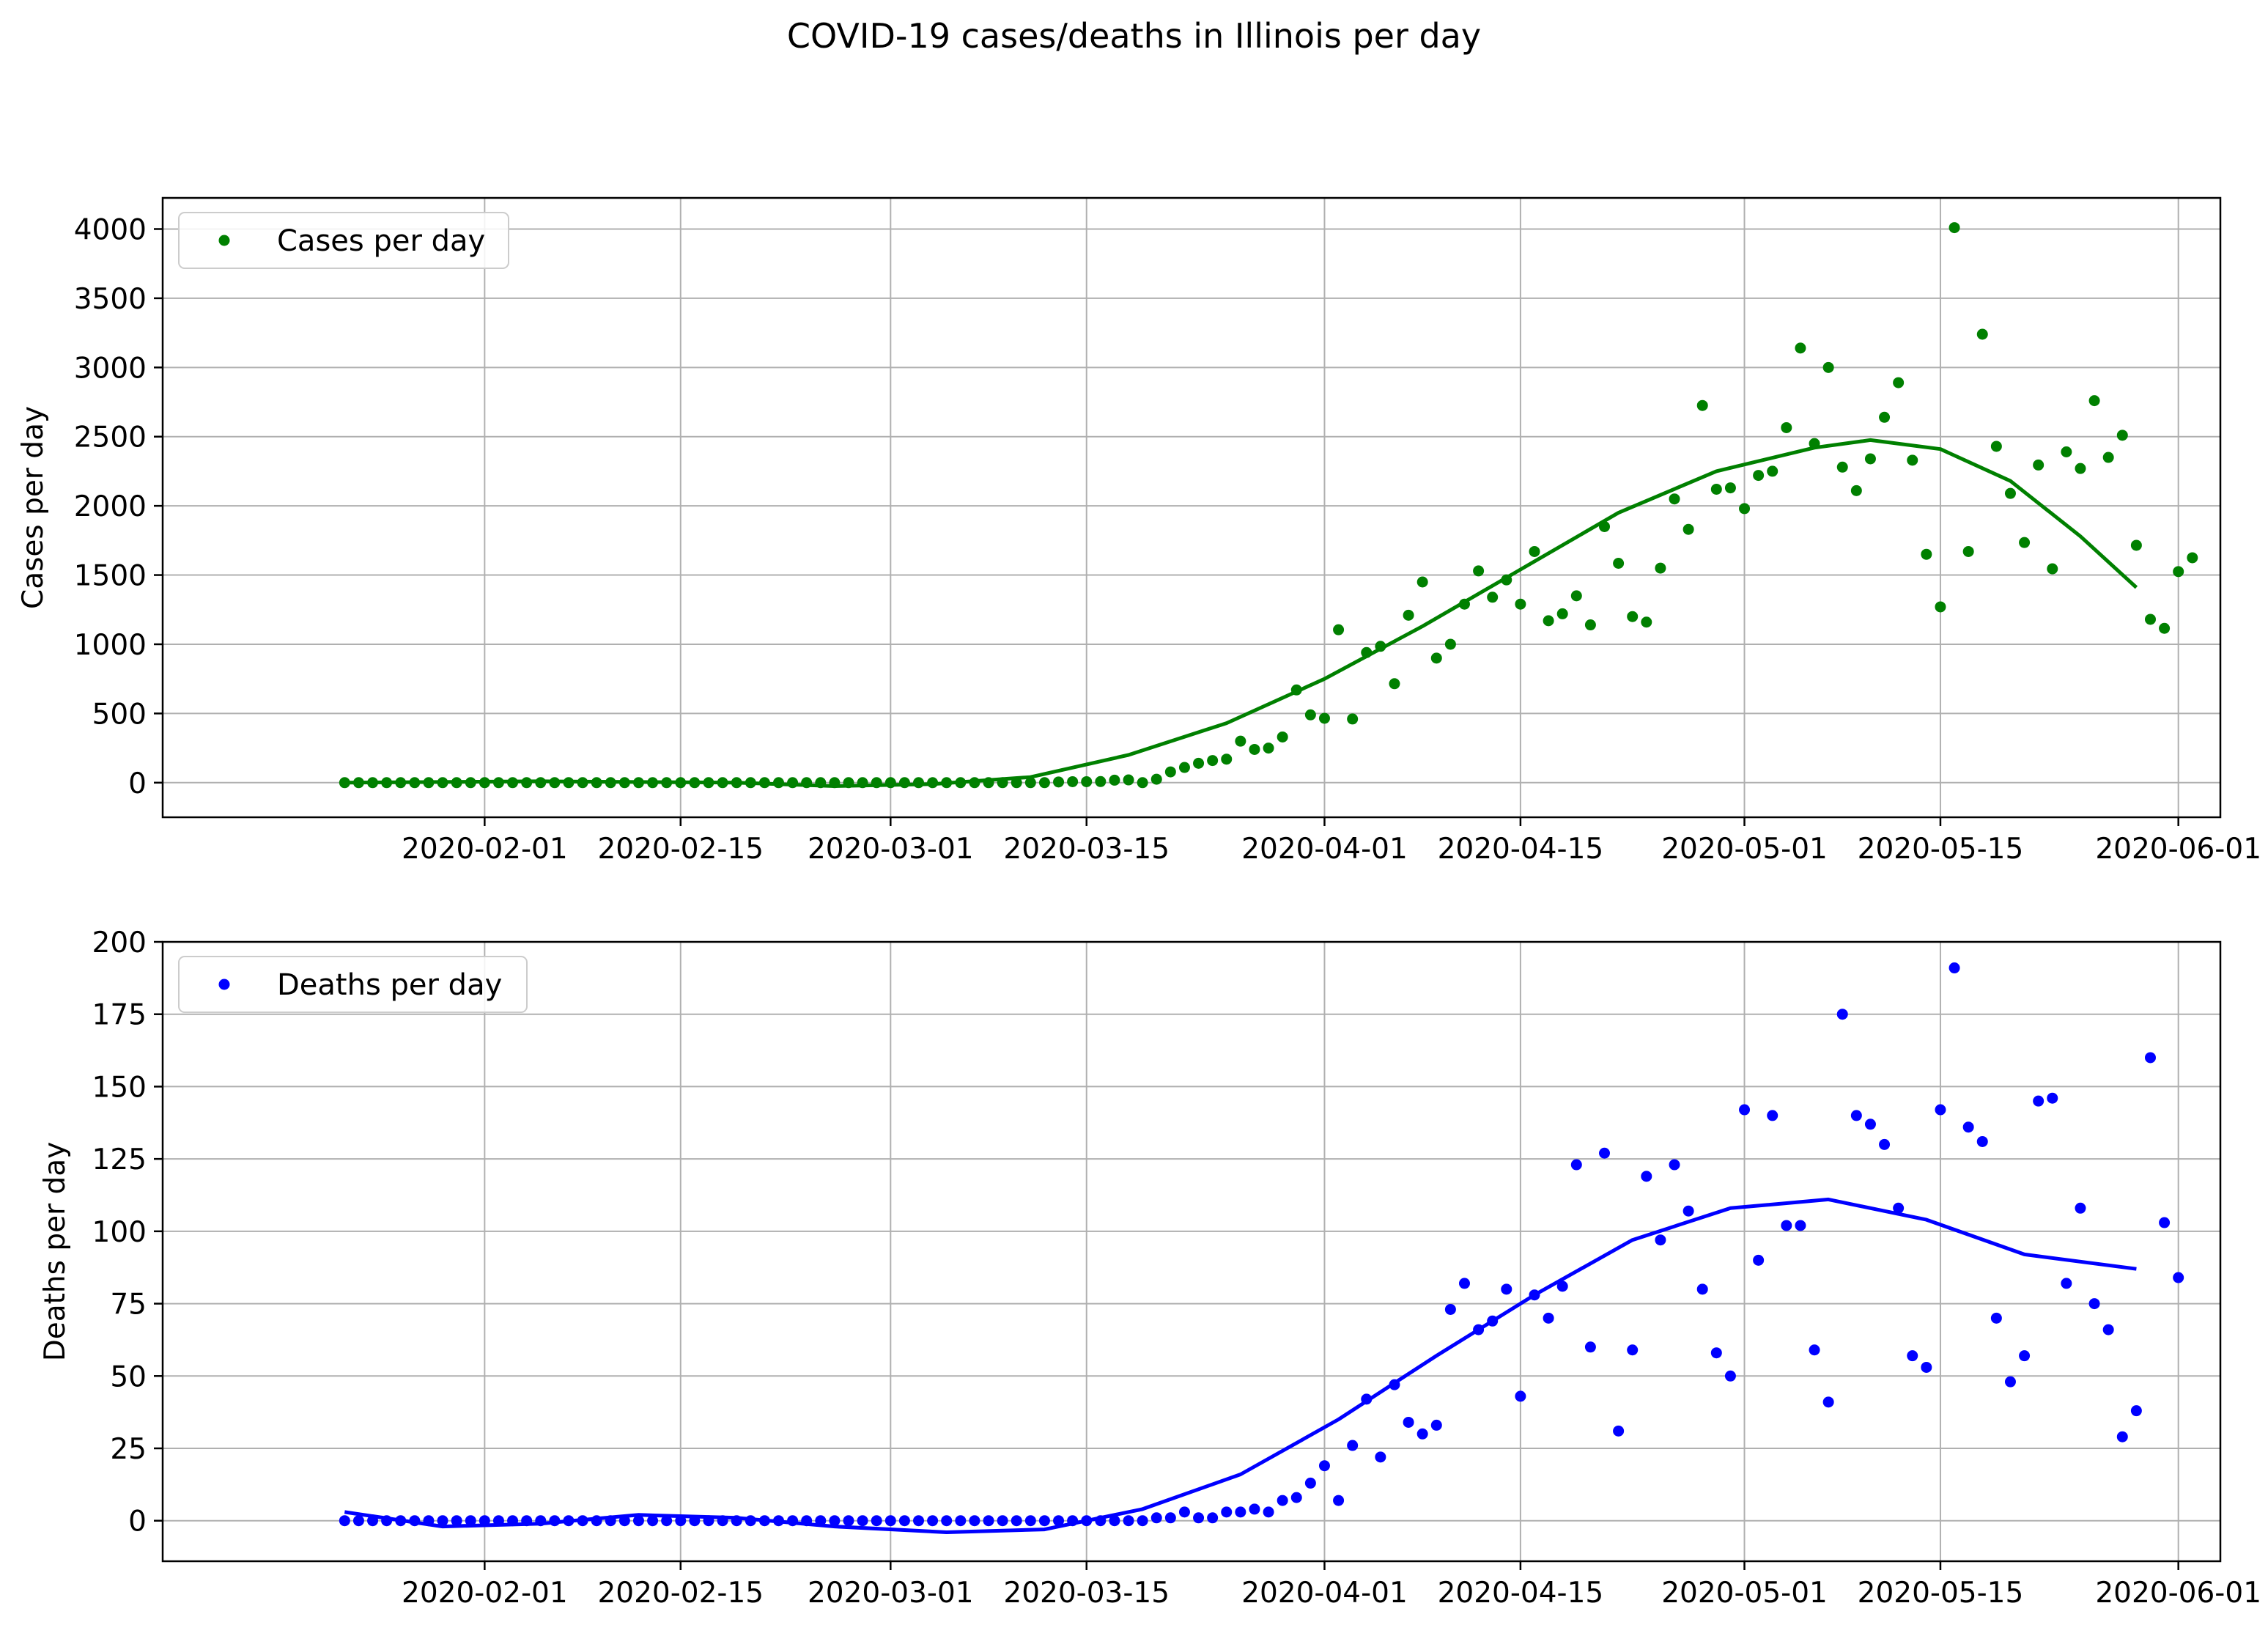 This screenshot has height=1625, width=2268. Describe the element at coordinates (119, 1159) in the screenshot. I see `y-tick-label: 125` at that location.